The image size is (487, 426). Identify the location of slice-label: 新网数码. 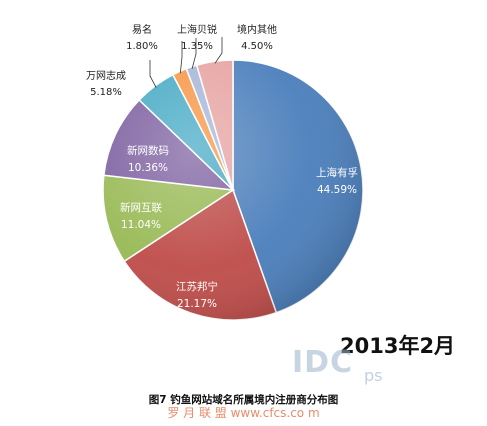
(148, 150).